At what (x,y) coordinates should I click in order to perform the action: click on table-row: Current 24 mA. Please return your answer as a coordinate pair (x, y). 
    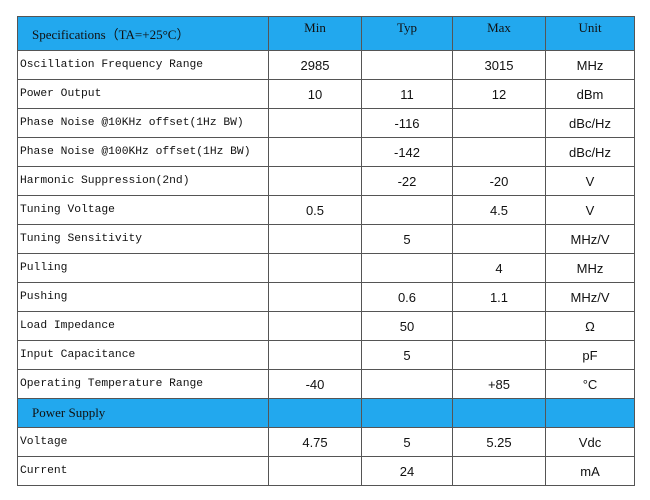
    Looking at the image, I should click on (326, 471).